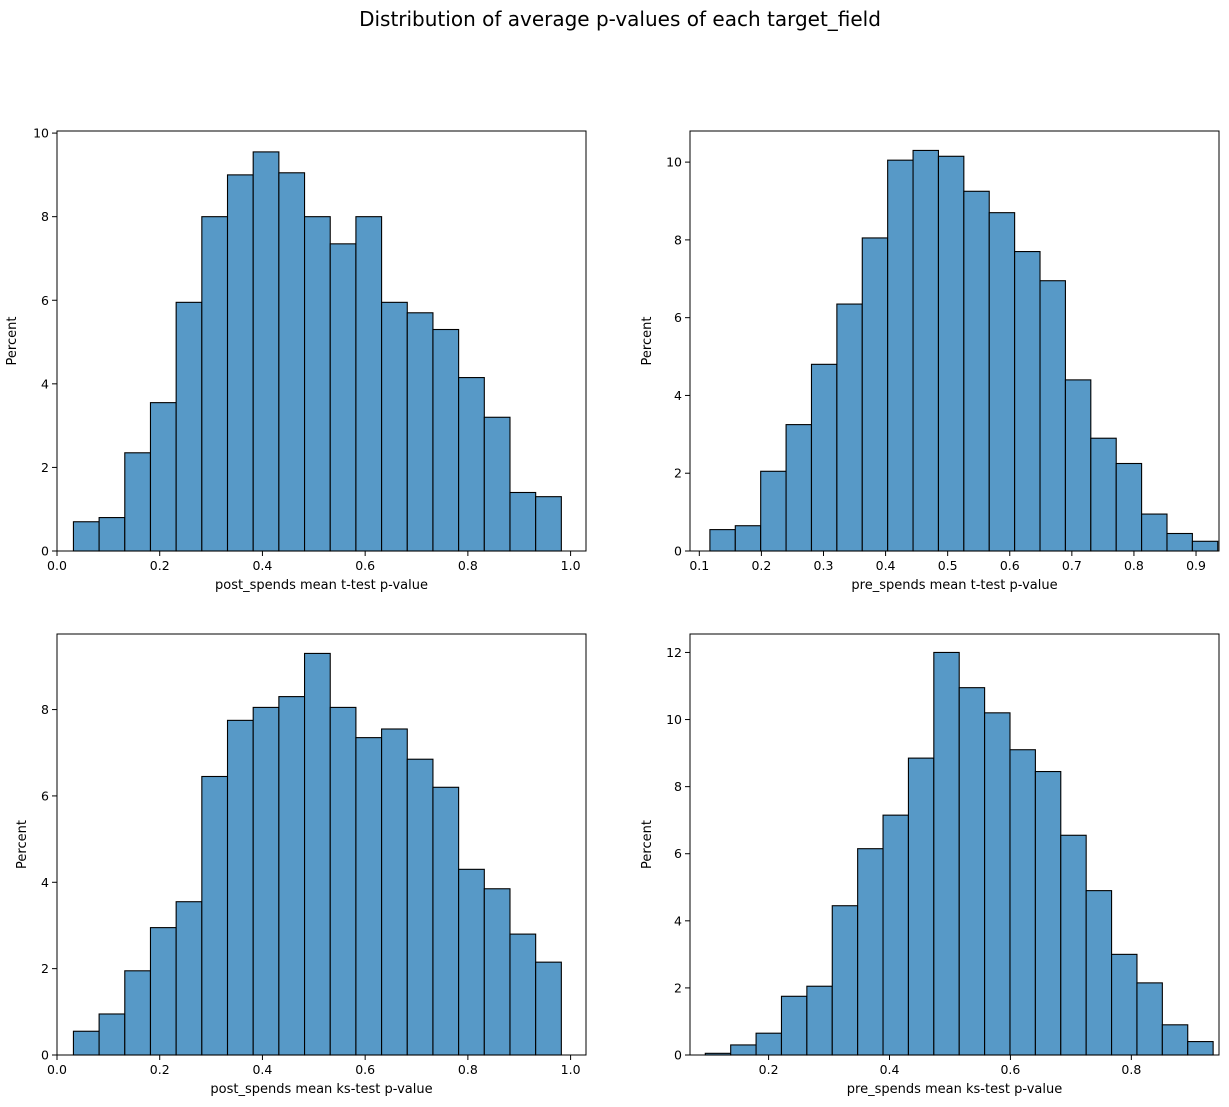  I want to click on x-tick-label: 0.7, so click(1072, 565).